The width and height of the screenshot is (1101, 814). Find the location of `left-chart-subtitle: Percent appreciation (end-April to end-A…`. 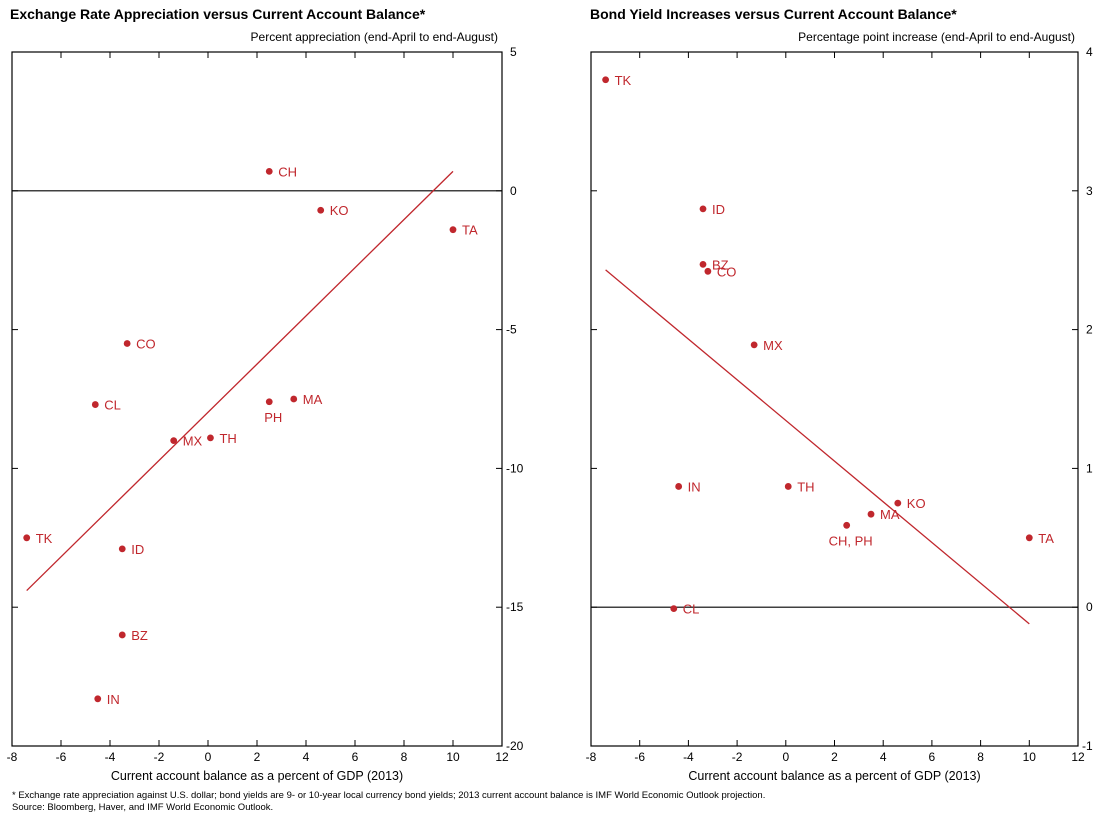

left-chart-subtitle: Percent appreciation (end-April to end-A… is located at coordinates (374, 37).